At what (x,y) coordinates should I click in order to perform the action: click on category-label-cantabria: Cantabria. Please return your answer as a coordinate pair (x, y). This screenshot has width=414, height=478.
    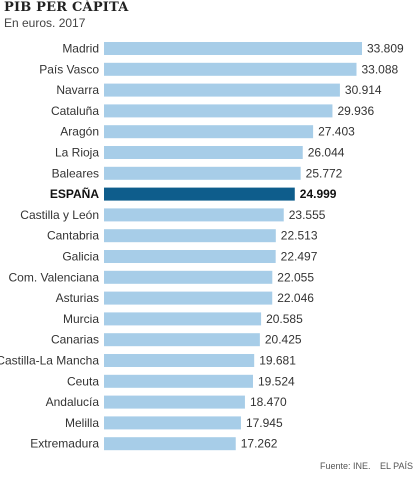
    Looking at the image, I should click on (73, 236).